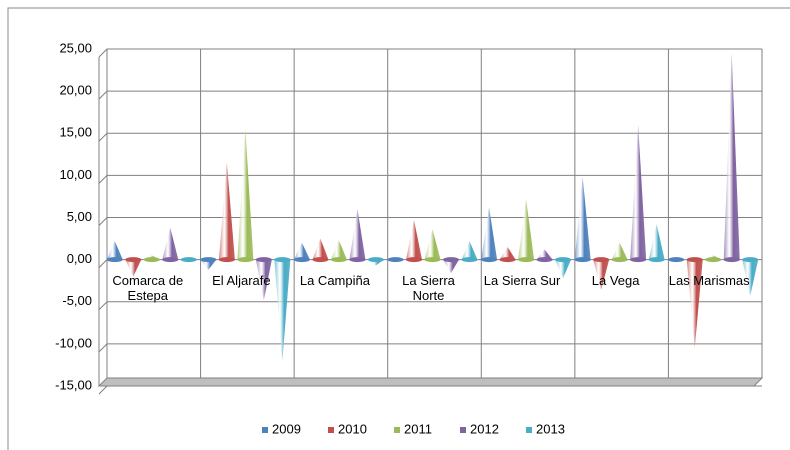 This screenshot has width=790, height=450. I want to click on legend-label: 2010, so click(352, 428).